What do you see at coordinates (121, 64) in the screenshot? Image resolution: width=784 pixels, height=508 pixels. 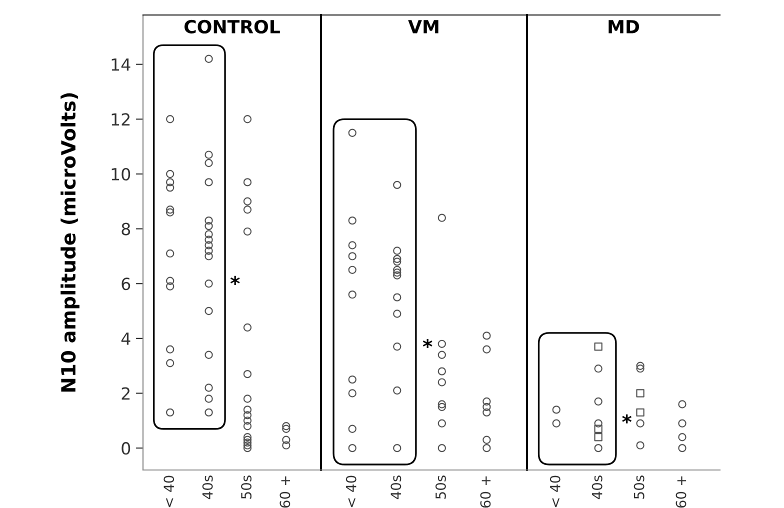 I see `y-tick-label: 14` at bounding box center [121, 64].